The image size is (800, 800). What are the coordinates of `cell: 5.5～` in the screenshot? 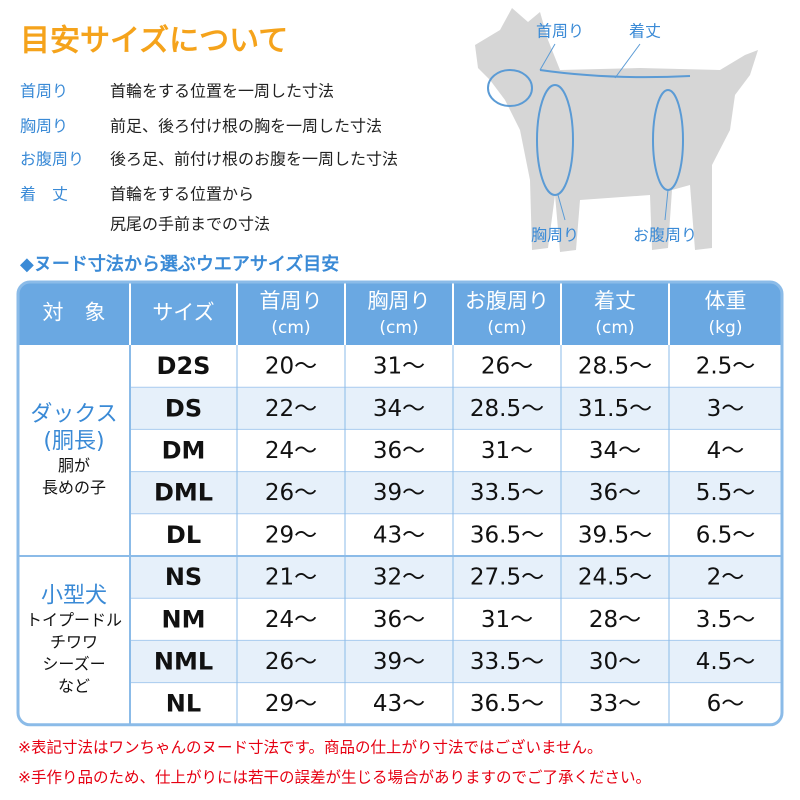 It's located at (726, 493).